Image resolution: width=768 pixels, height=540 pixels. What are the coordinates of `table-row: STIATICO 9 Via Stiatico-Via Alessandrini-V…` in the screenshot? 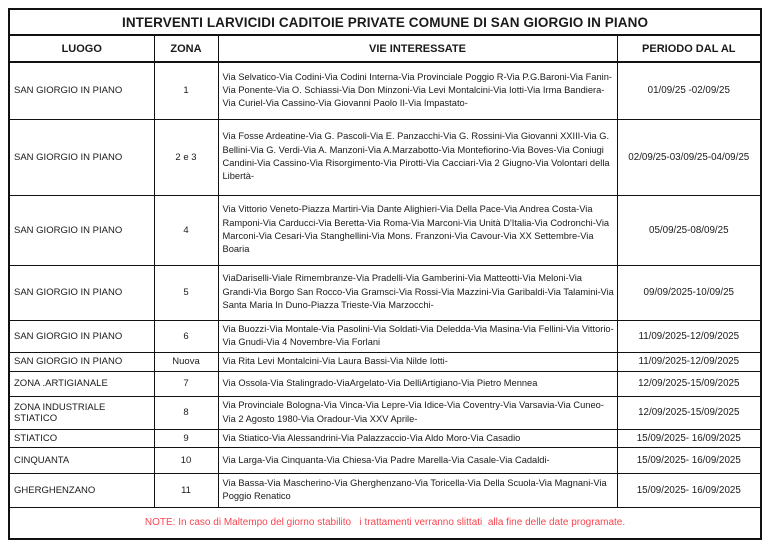 It's located at (385, 438).